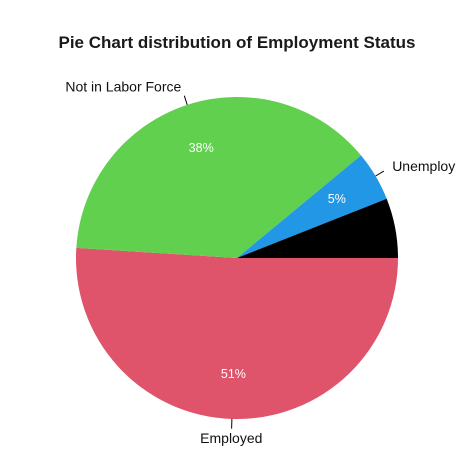  What do you see at coordinates (423, 166) in the screenshot?
I see `slice-category-label: Unemploy` at bounding box center [423, 166].